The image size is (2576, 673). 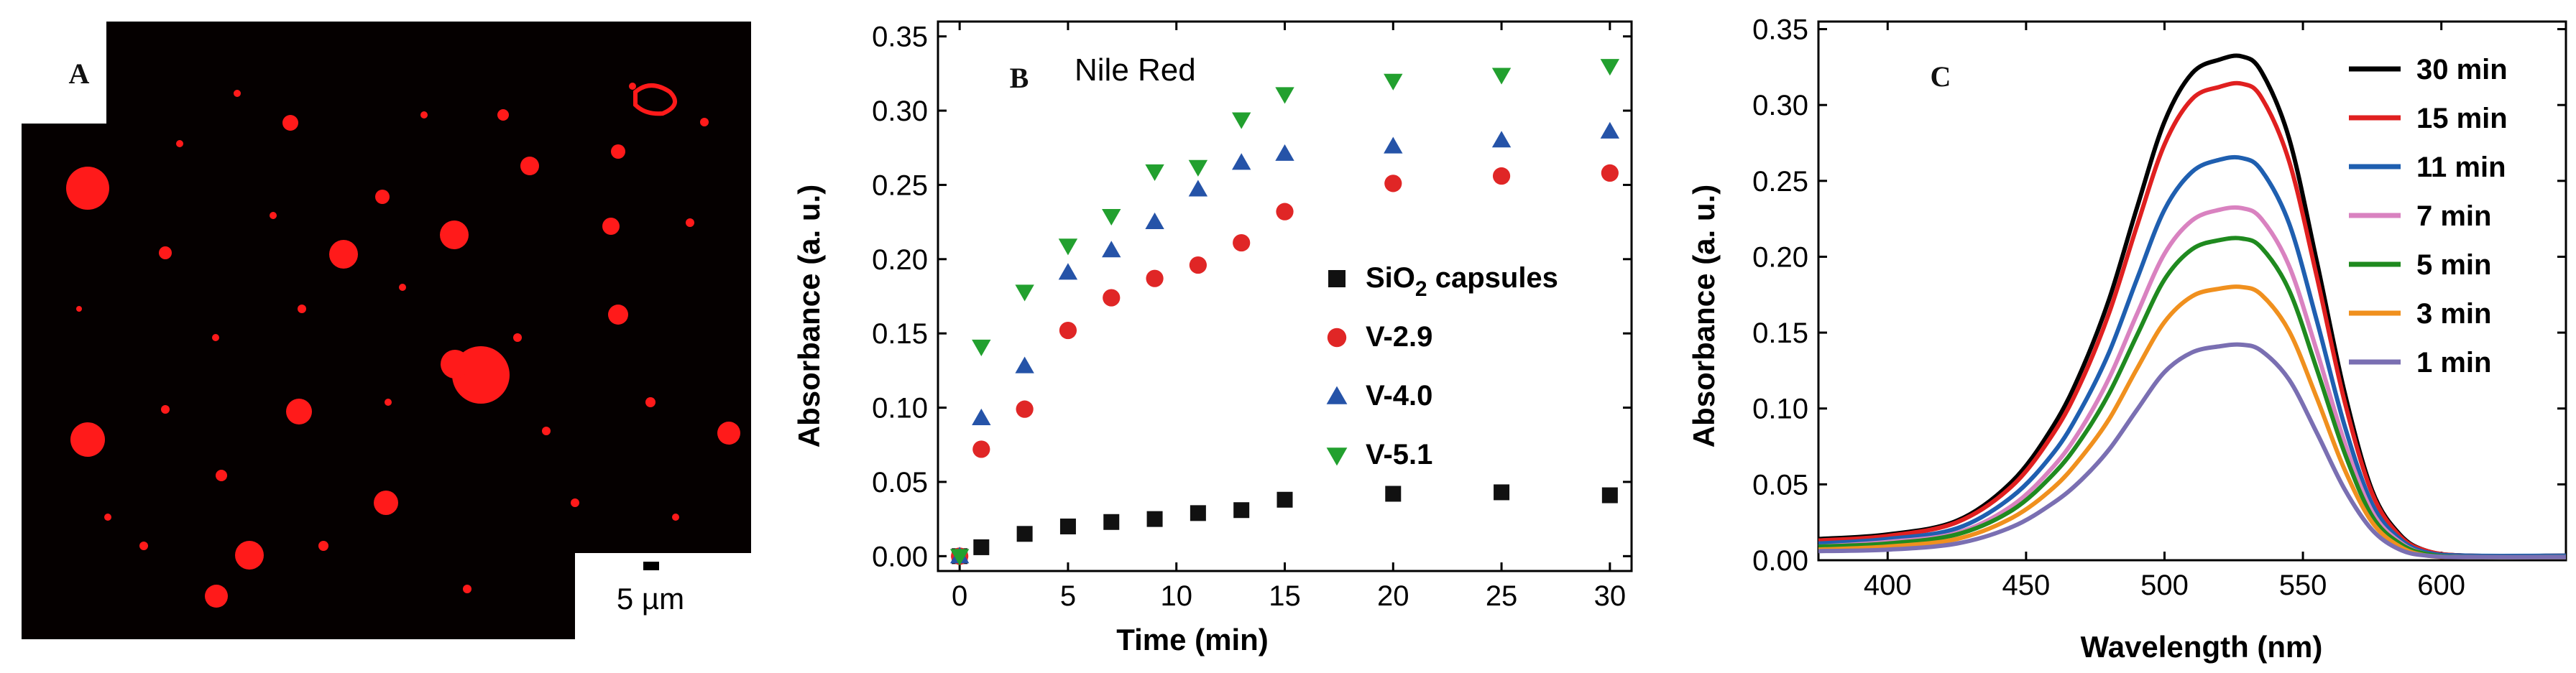 What do you see at coordinates (1399, 337) in the screenshot?
I see `legend-label: V-2.9` at bounding box center [1399, 337].